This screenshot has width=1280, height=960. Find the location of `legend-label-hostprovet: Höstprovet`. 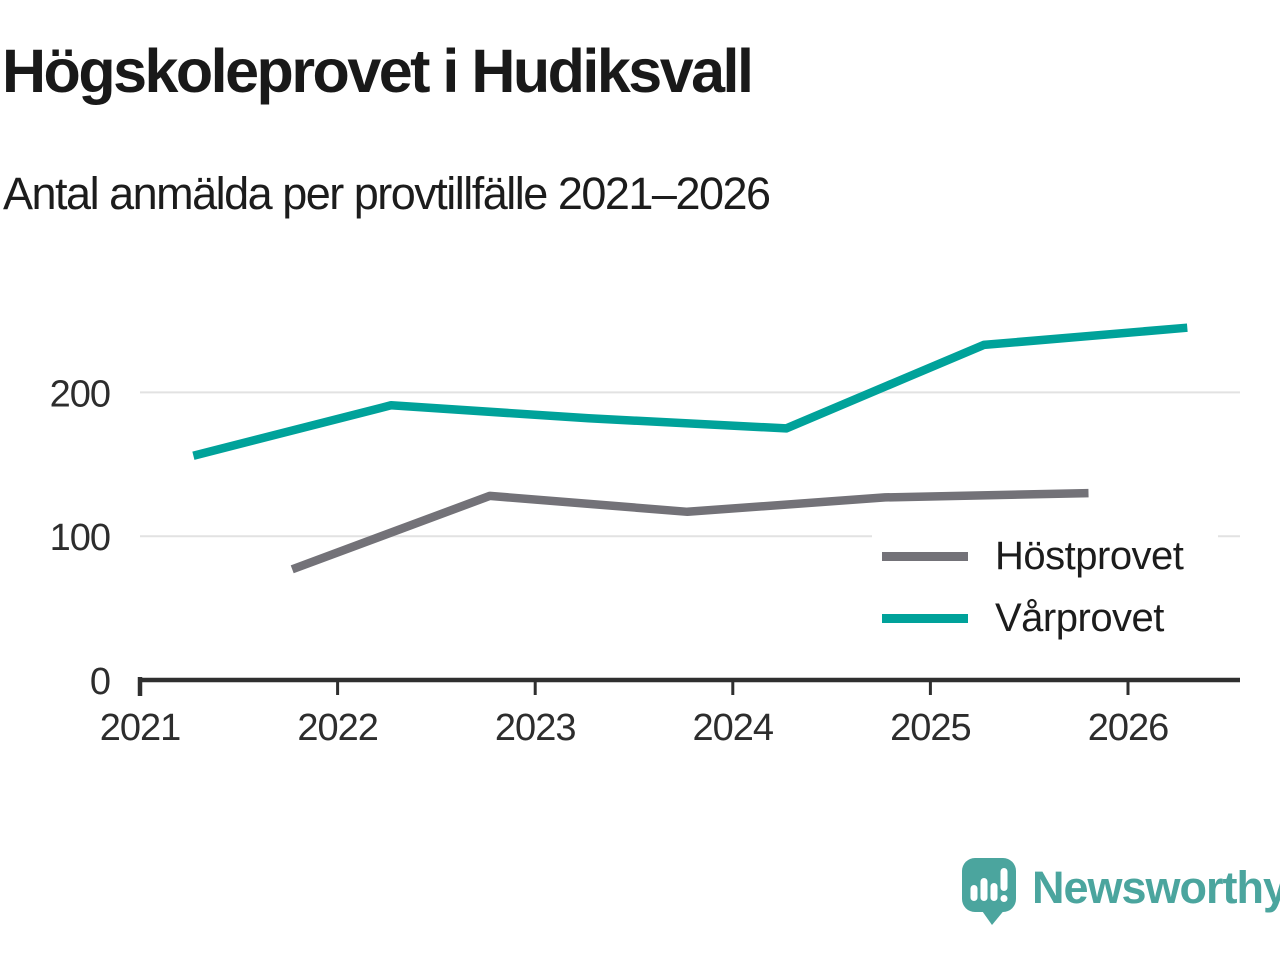

legend-label-hostprovet: Höstprovet is located at coordinates (1089, 555).